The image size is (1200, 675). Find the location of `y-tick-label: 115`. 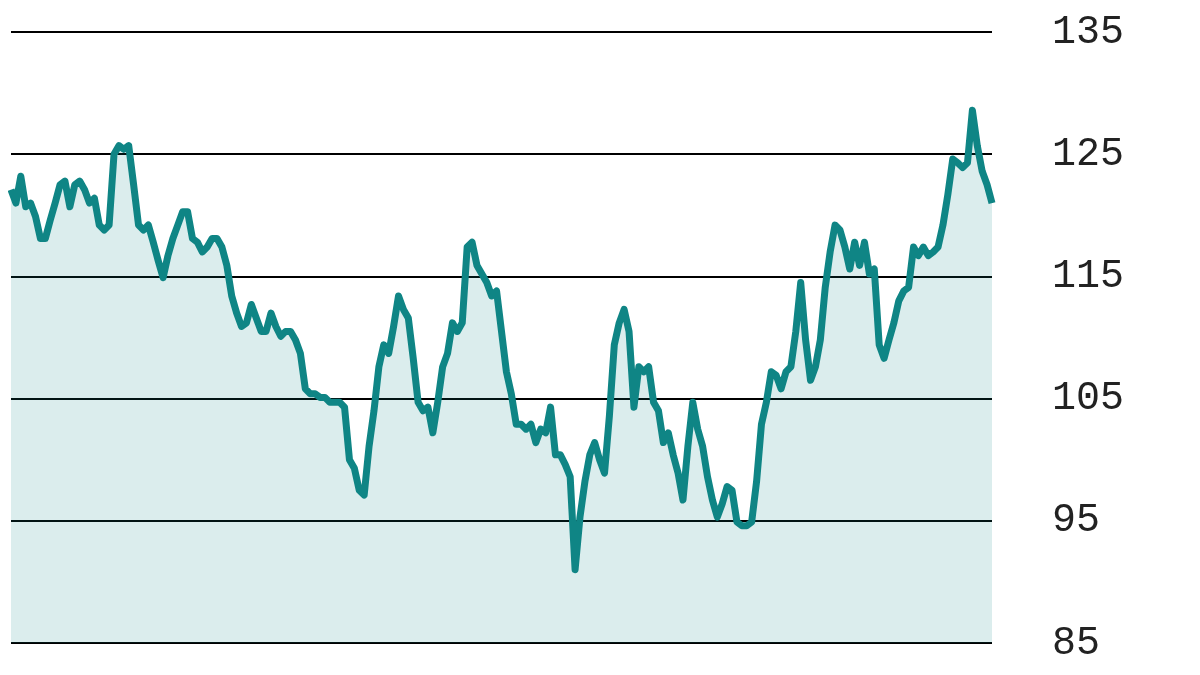

y-tick-label: 115 is located at coordinates (1088, 276).